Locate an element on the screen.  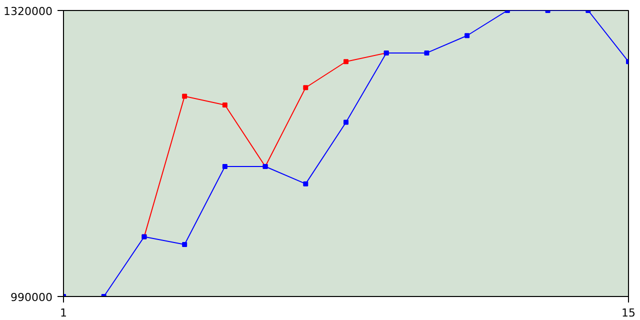
y-tick-label: 990000 is located at coordinates (31, 297).